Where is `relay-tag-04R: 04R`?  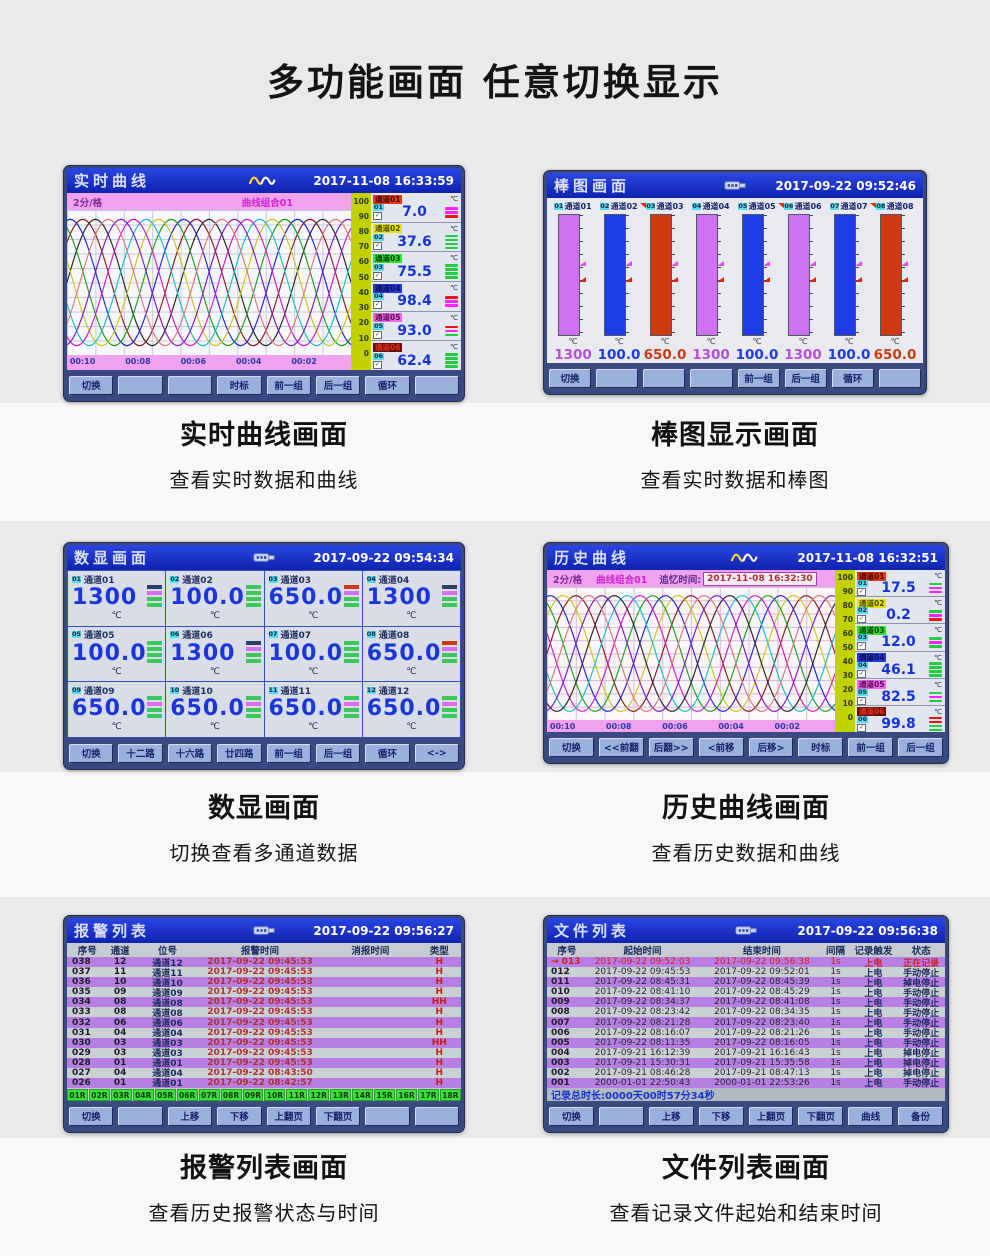 relay-tag-04R: 04R is located at coordinates (143, 1095).